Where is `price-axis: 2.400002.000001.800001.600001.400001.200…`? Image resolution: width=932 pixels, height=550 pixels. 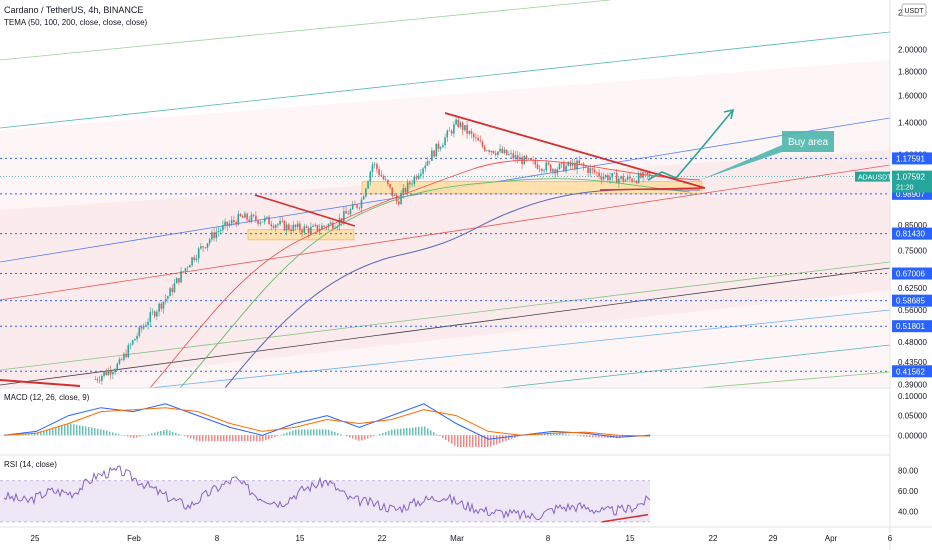 price-axis: 2.400002.000001.800001.600001.400001.200… is located at coordinates (912, 262).